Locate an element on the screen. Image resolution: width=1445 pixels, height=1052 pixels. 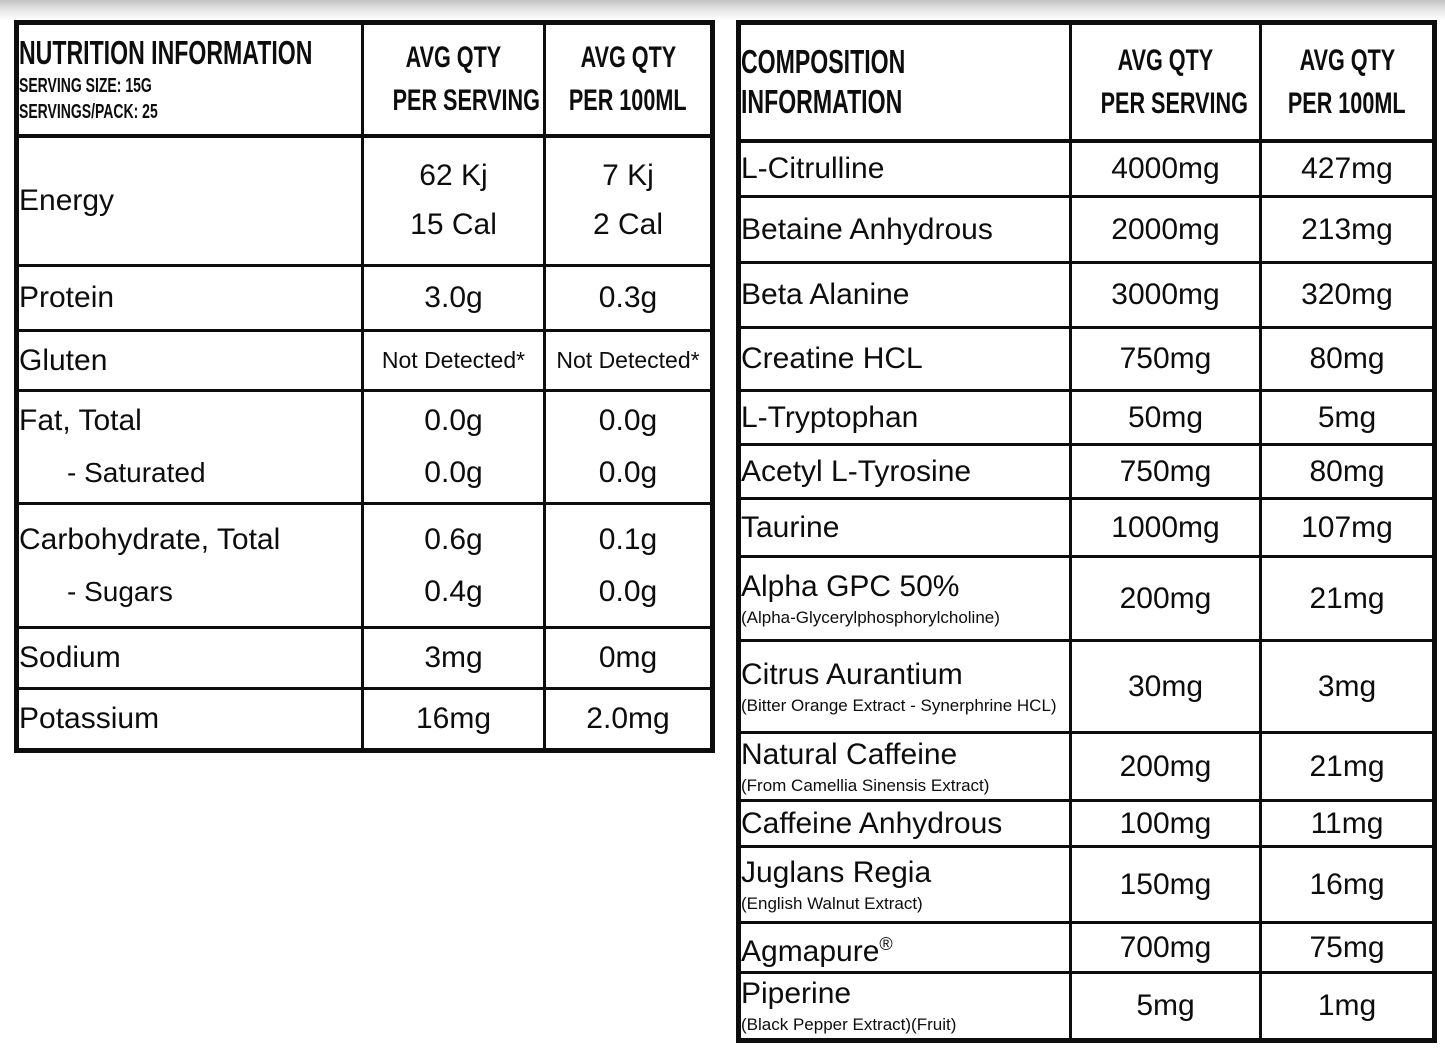
value-per-100ml: 320mg is located at coordinates (1347, 295).